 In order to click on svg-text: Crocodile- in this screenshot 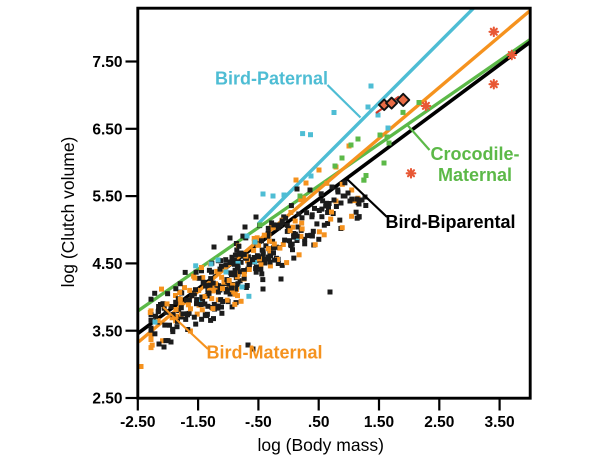, I will do `click(474, 154)`.